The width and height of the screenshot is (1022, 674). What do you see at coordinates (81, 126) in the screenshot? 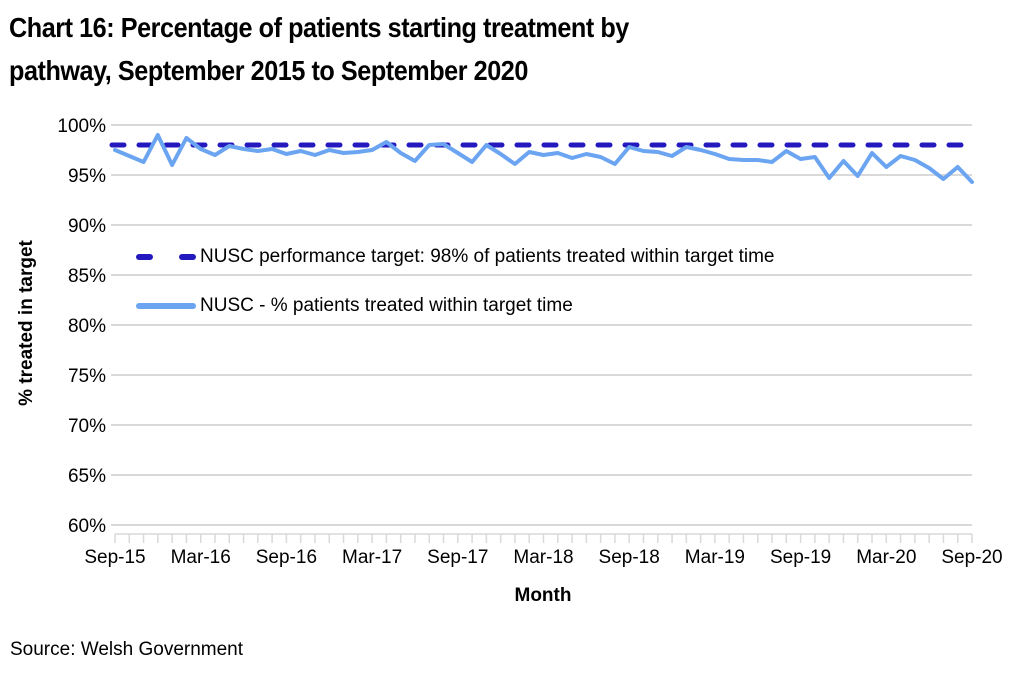
I see `y-tick-label: 100%` at bounding box center [81, 126].